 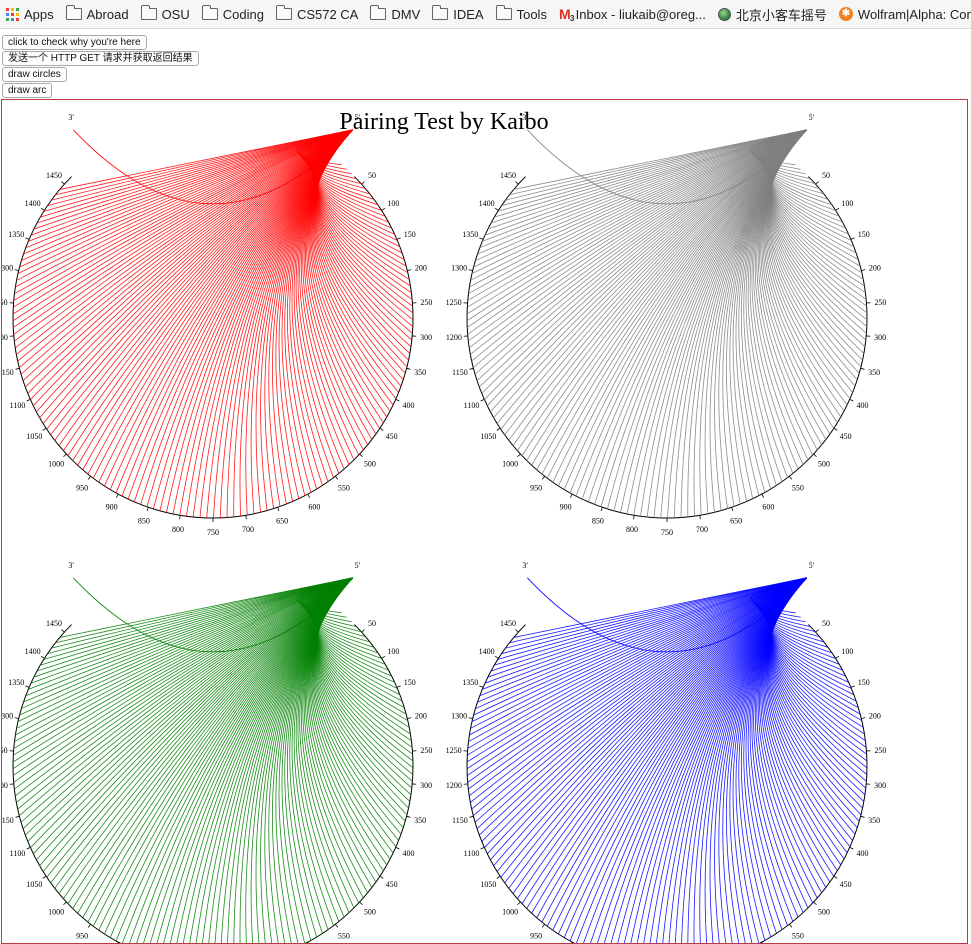 I want to click on bookmark-7: Tools, so click(x=521, y=14).